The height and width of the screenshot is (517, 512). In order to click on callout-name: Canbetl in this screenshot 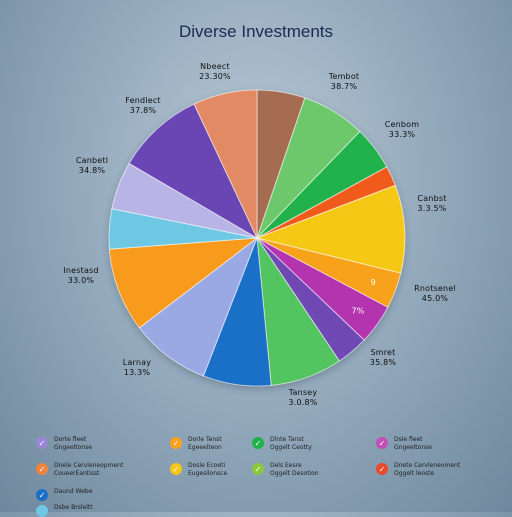, I will do `click(92, 160)`.